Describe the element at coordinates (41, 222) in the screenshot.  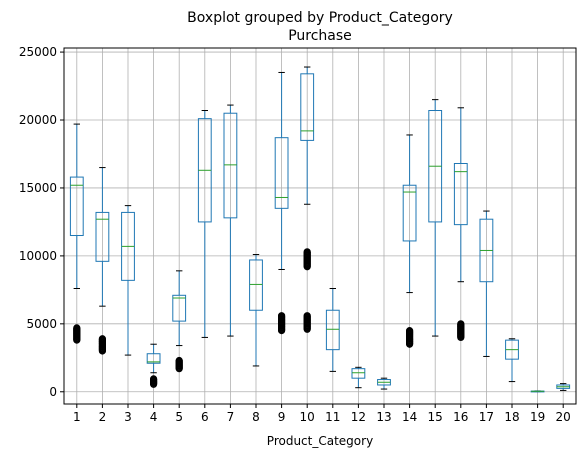
I see `y-axis-ticks: 0 5000 10000 15000 20000 25000` at that location.